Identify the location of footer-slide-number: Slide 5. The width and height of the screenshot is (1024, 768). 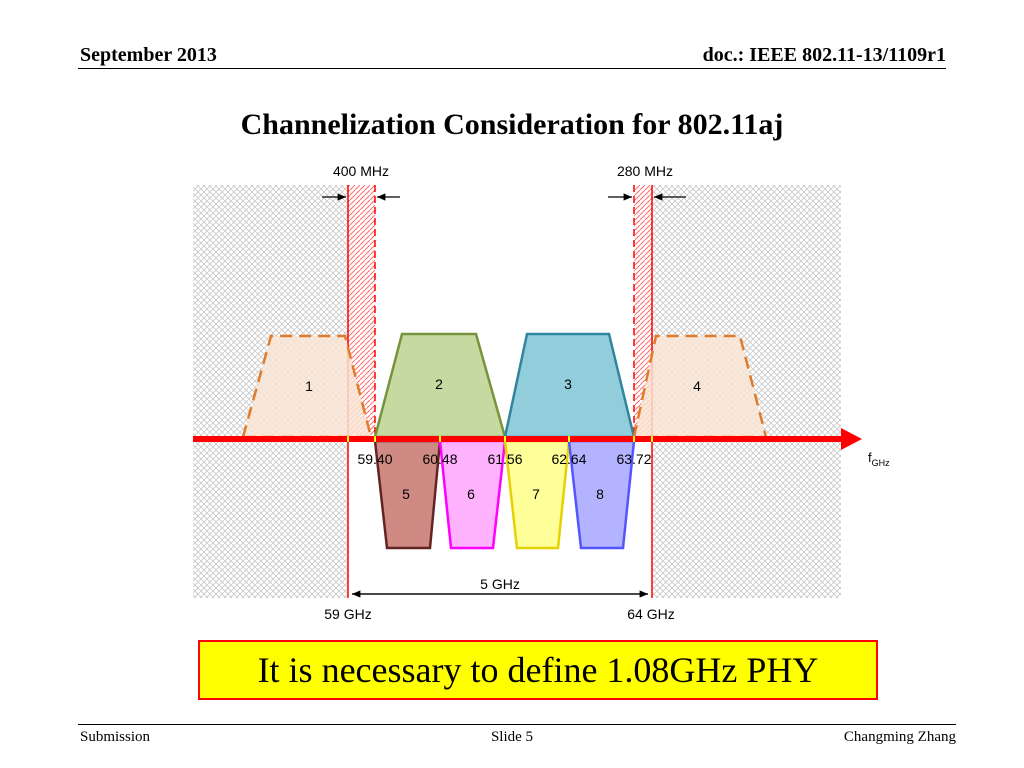
(512, 737).